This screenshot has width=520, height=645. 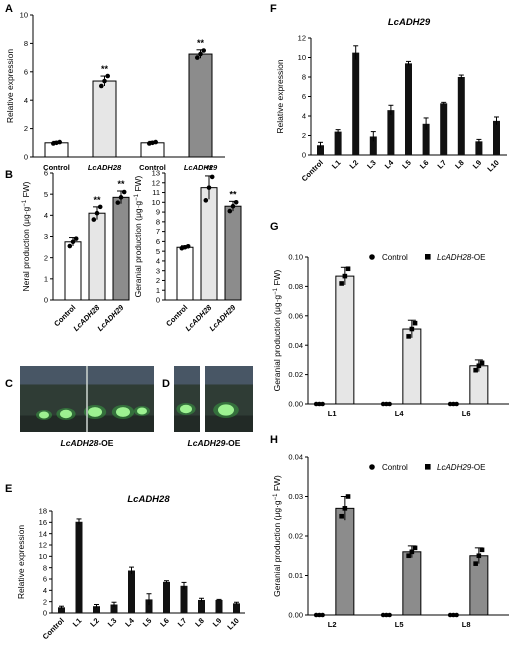 I want to click on legend-label-oe: LcADH29-OE, so click(x=461, y=467).